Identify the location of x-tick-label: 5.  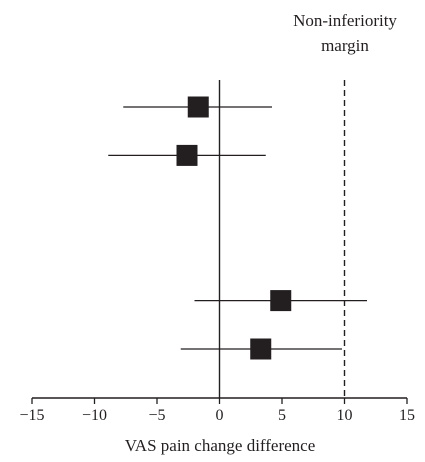
(282, 415).